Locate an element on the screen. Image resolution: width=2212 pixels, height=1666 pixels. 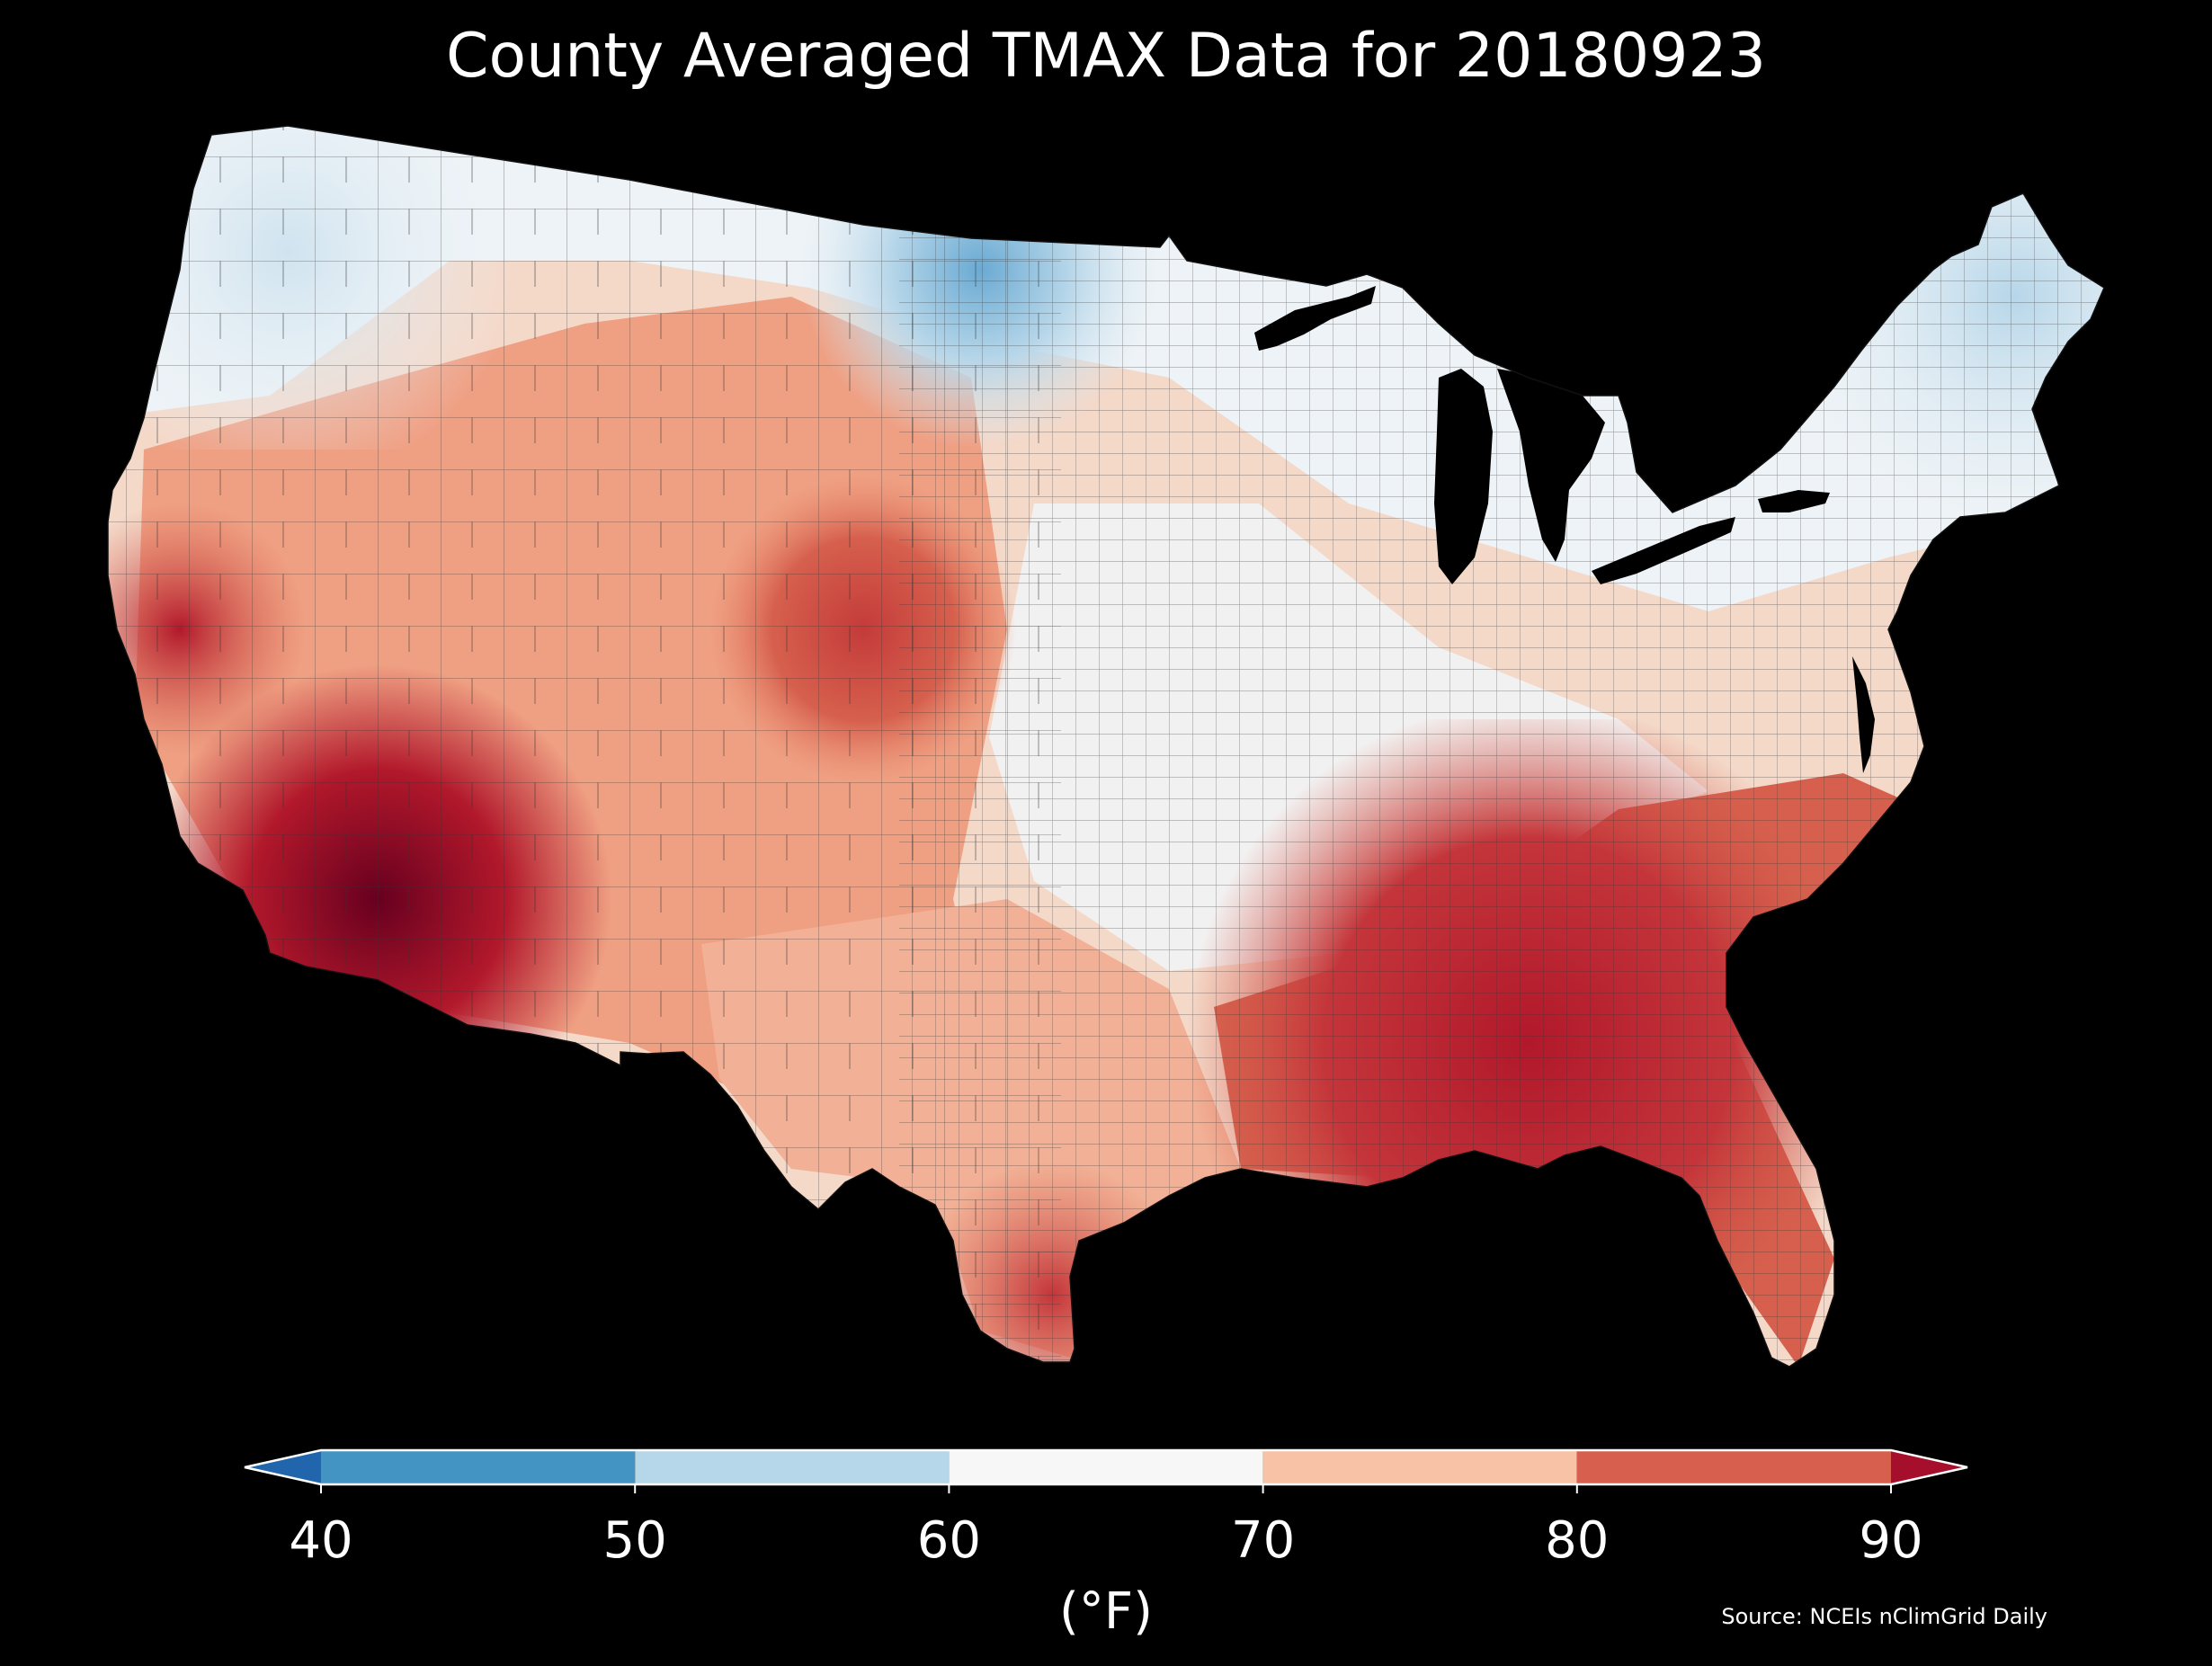
colorbar-tick-label: 80 is located at coordinates (1577, 1540).